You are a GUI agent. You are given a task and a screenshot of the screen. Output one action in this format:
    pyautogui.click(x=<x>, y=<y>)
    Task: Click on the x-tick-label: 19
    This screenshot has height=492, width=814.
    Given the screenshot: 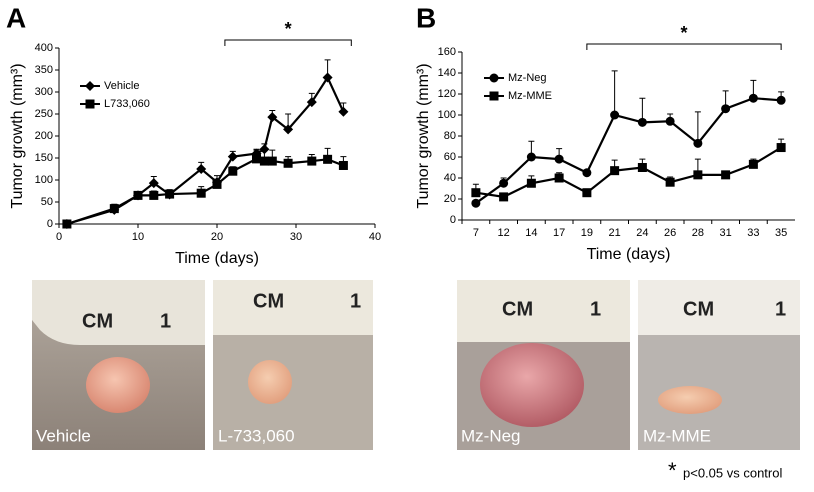 What is the action you would take?
    pyautogui.click(x=587, y=233)
    